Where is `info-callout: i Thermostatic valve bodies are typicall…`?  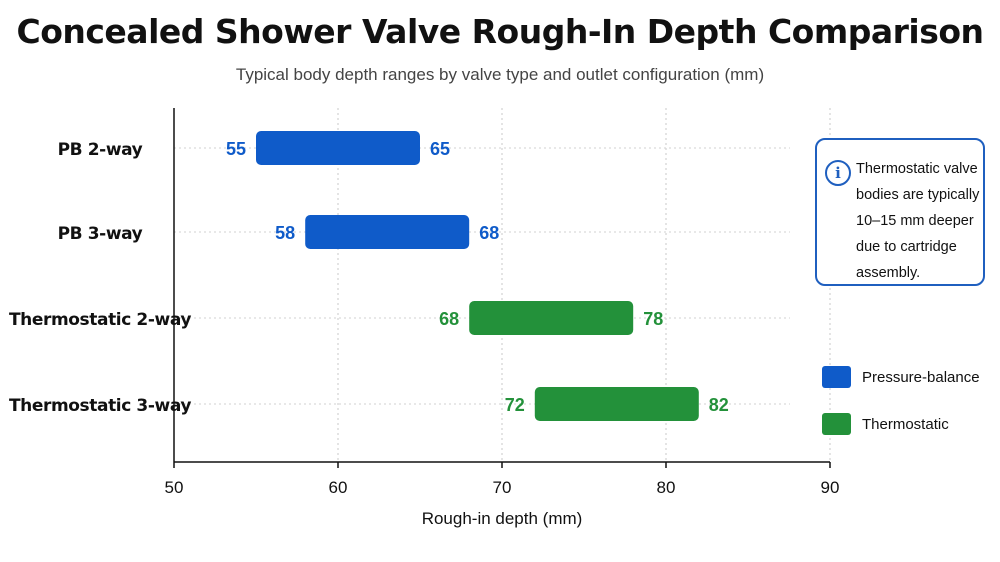
info-callout: i Thermostatic valve bodies are typicall… is located at coordinates (900, 212).